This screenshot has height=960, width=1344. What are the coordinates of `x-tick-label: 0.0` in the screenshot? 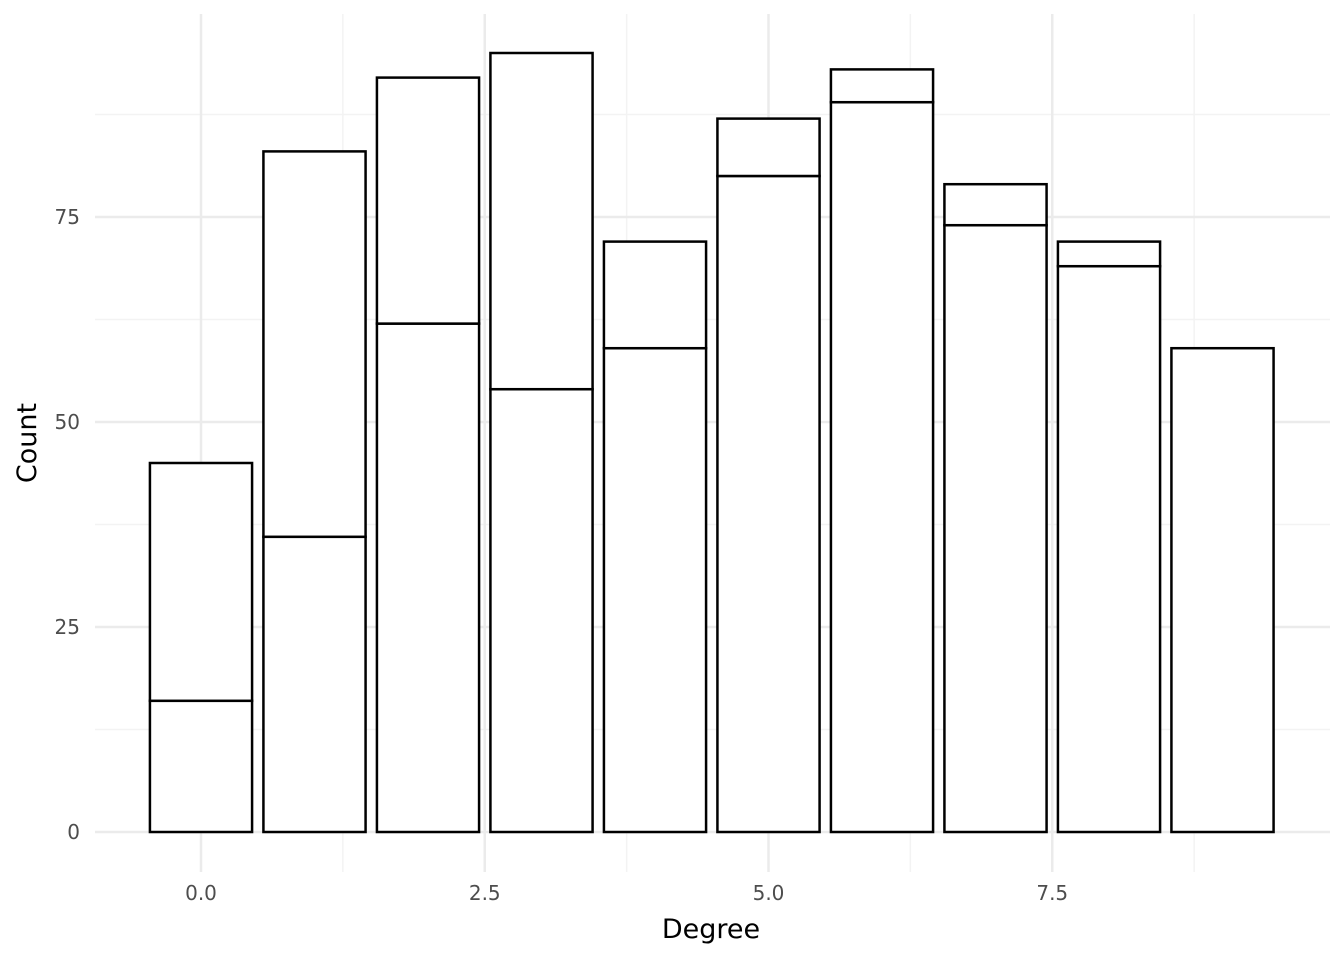 It's located at (201, 893).